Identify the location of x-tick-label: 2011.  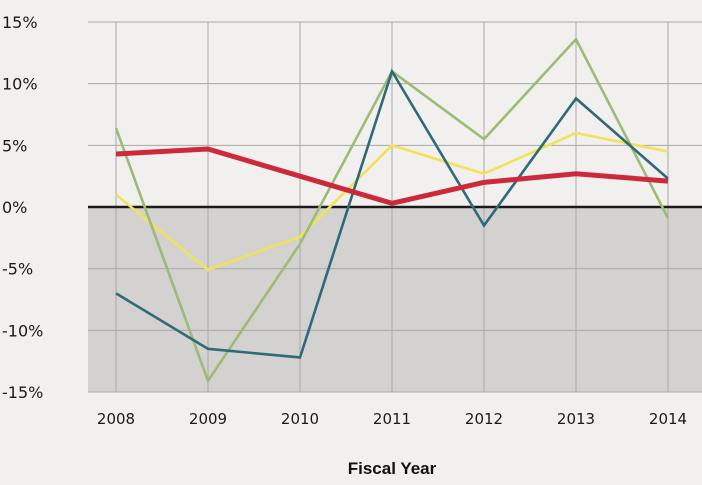
(392, 419).